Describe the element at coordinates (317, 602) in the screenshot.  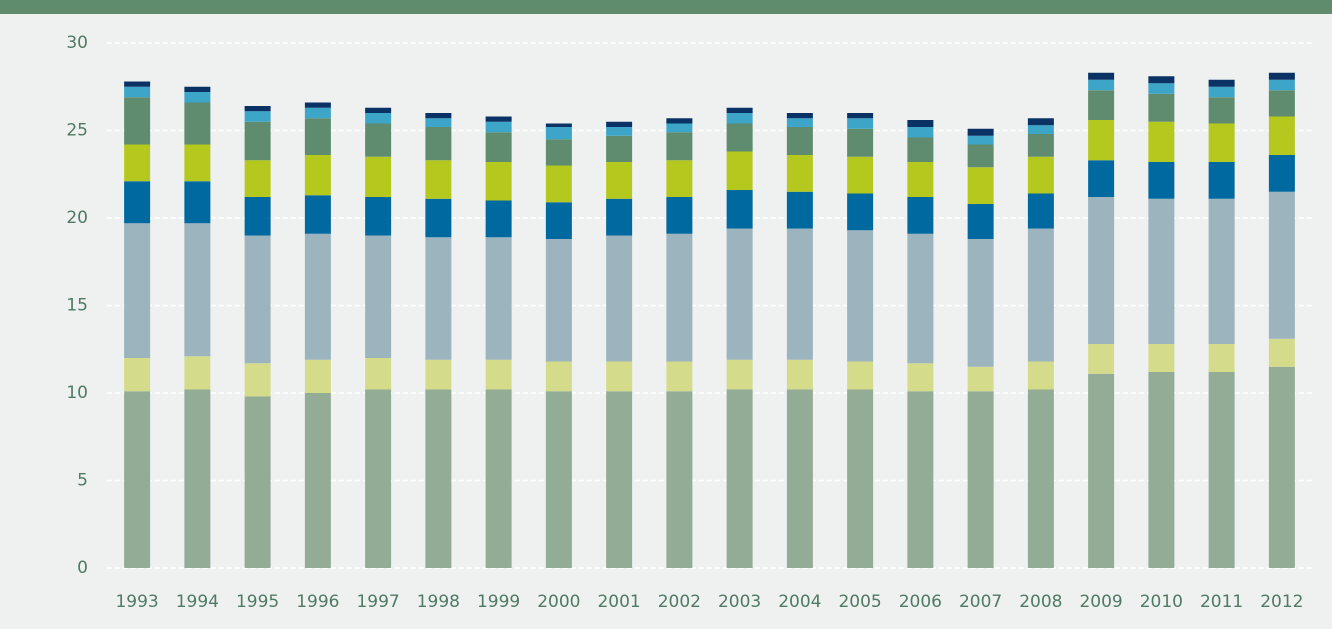
I see `x-tick-label: 1996` at that location.